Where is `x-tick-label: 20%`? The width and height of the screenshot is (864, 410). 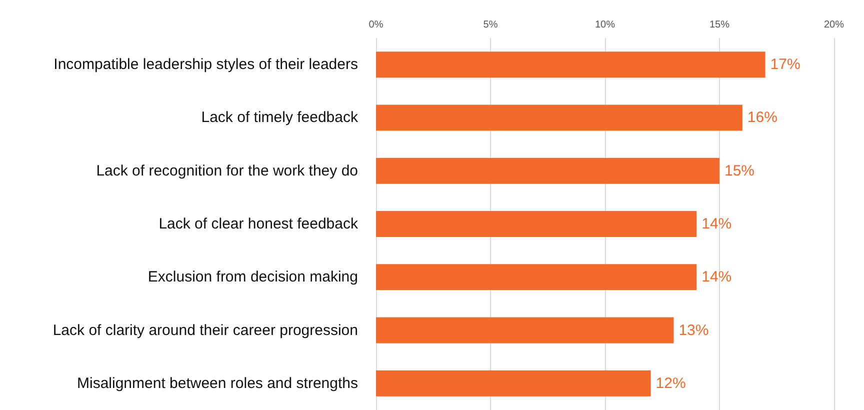 x-tick-label: 20% is located at coordinates (834, 25).